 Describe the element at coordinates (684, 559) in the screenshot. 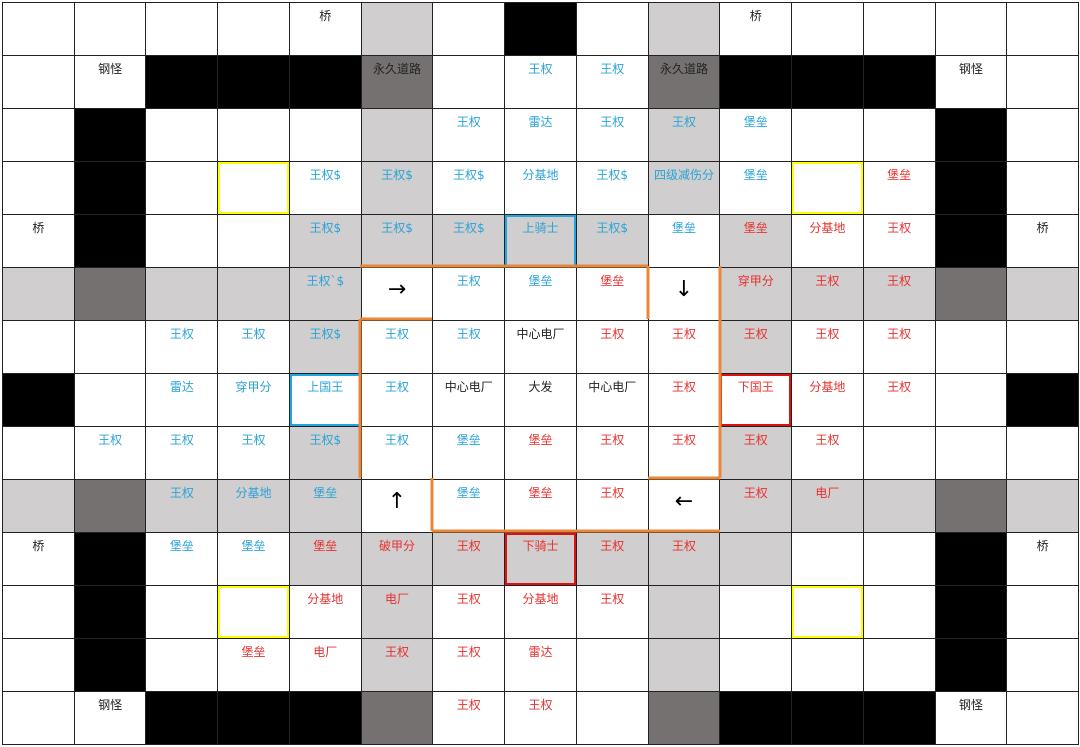

I see `map-cell-r10-c9: 王权` at that location.